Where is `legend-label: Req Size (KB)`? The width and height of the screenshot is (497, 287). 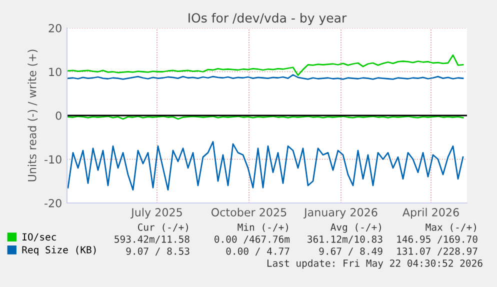 legend-label: Req Size (KB) is located at coordinates (59, 251).